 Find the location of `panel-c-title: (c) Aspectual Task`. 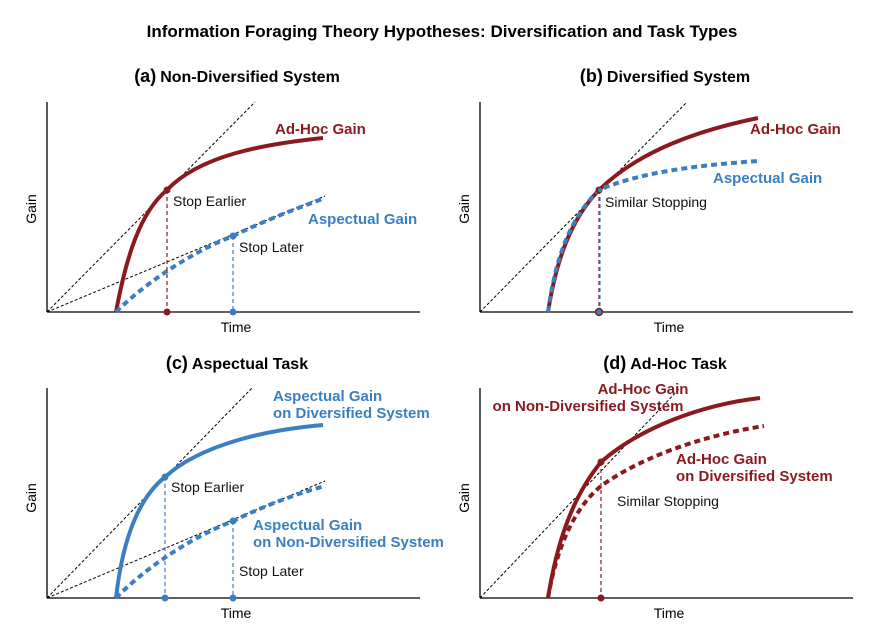

panel-c-title: (c) Aspectual Task is located at coordinates (237, 363).